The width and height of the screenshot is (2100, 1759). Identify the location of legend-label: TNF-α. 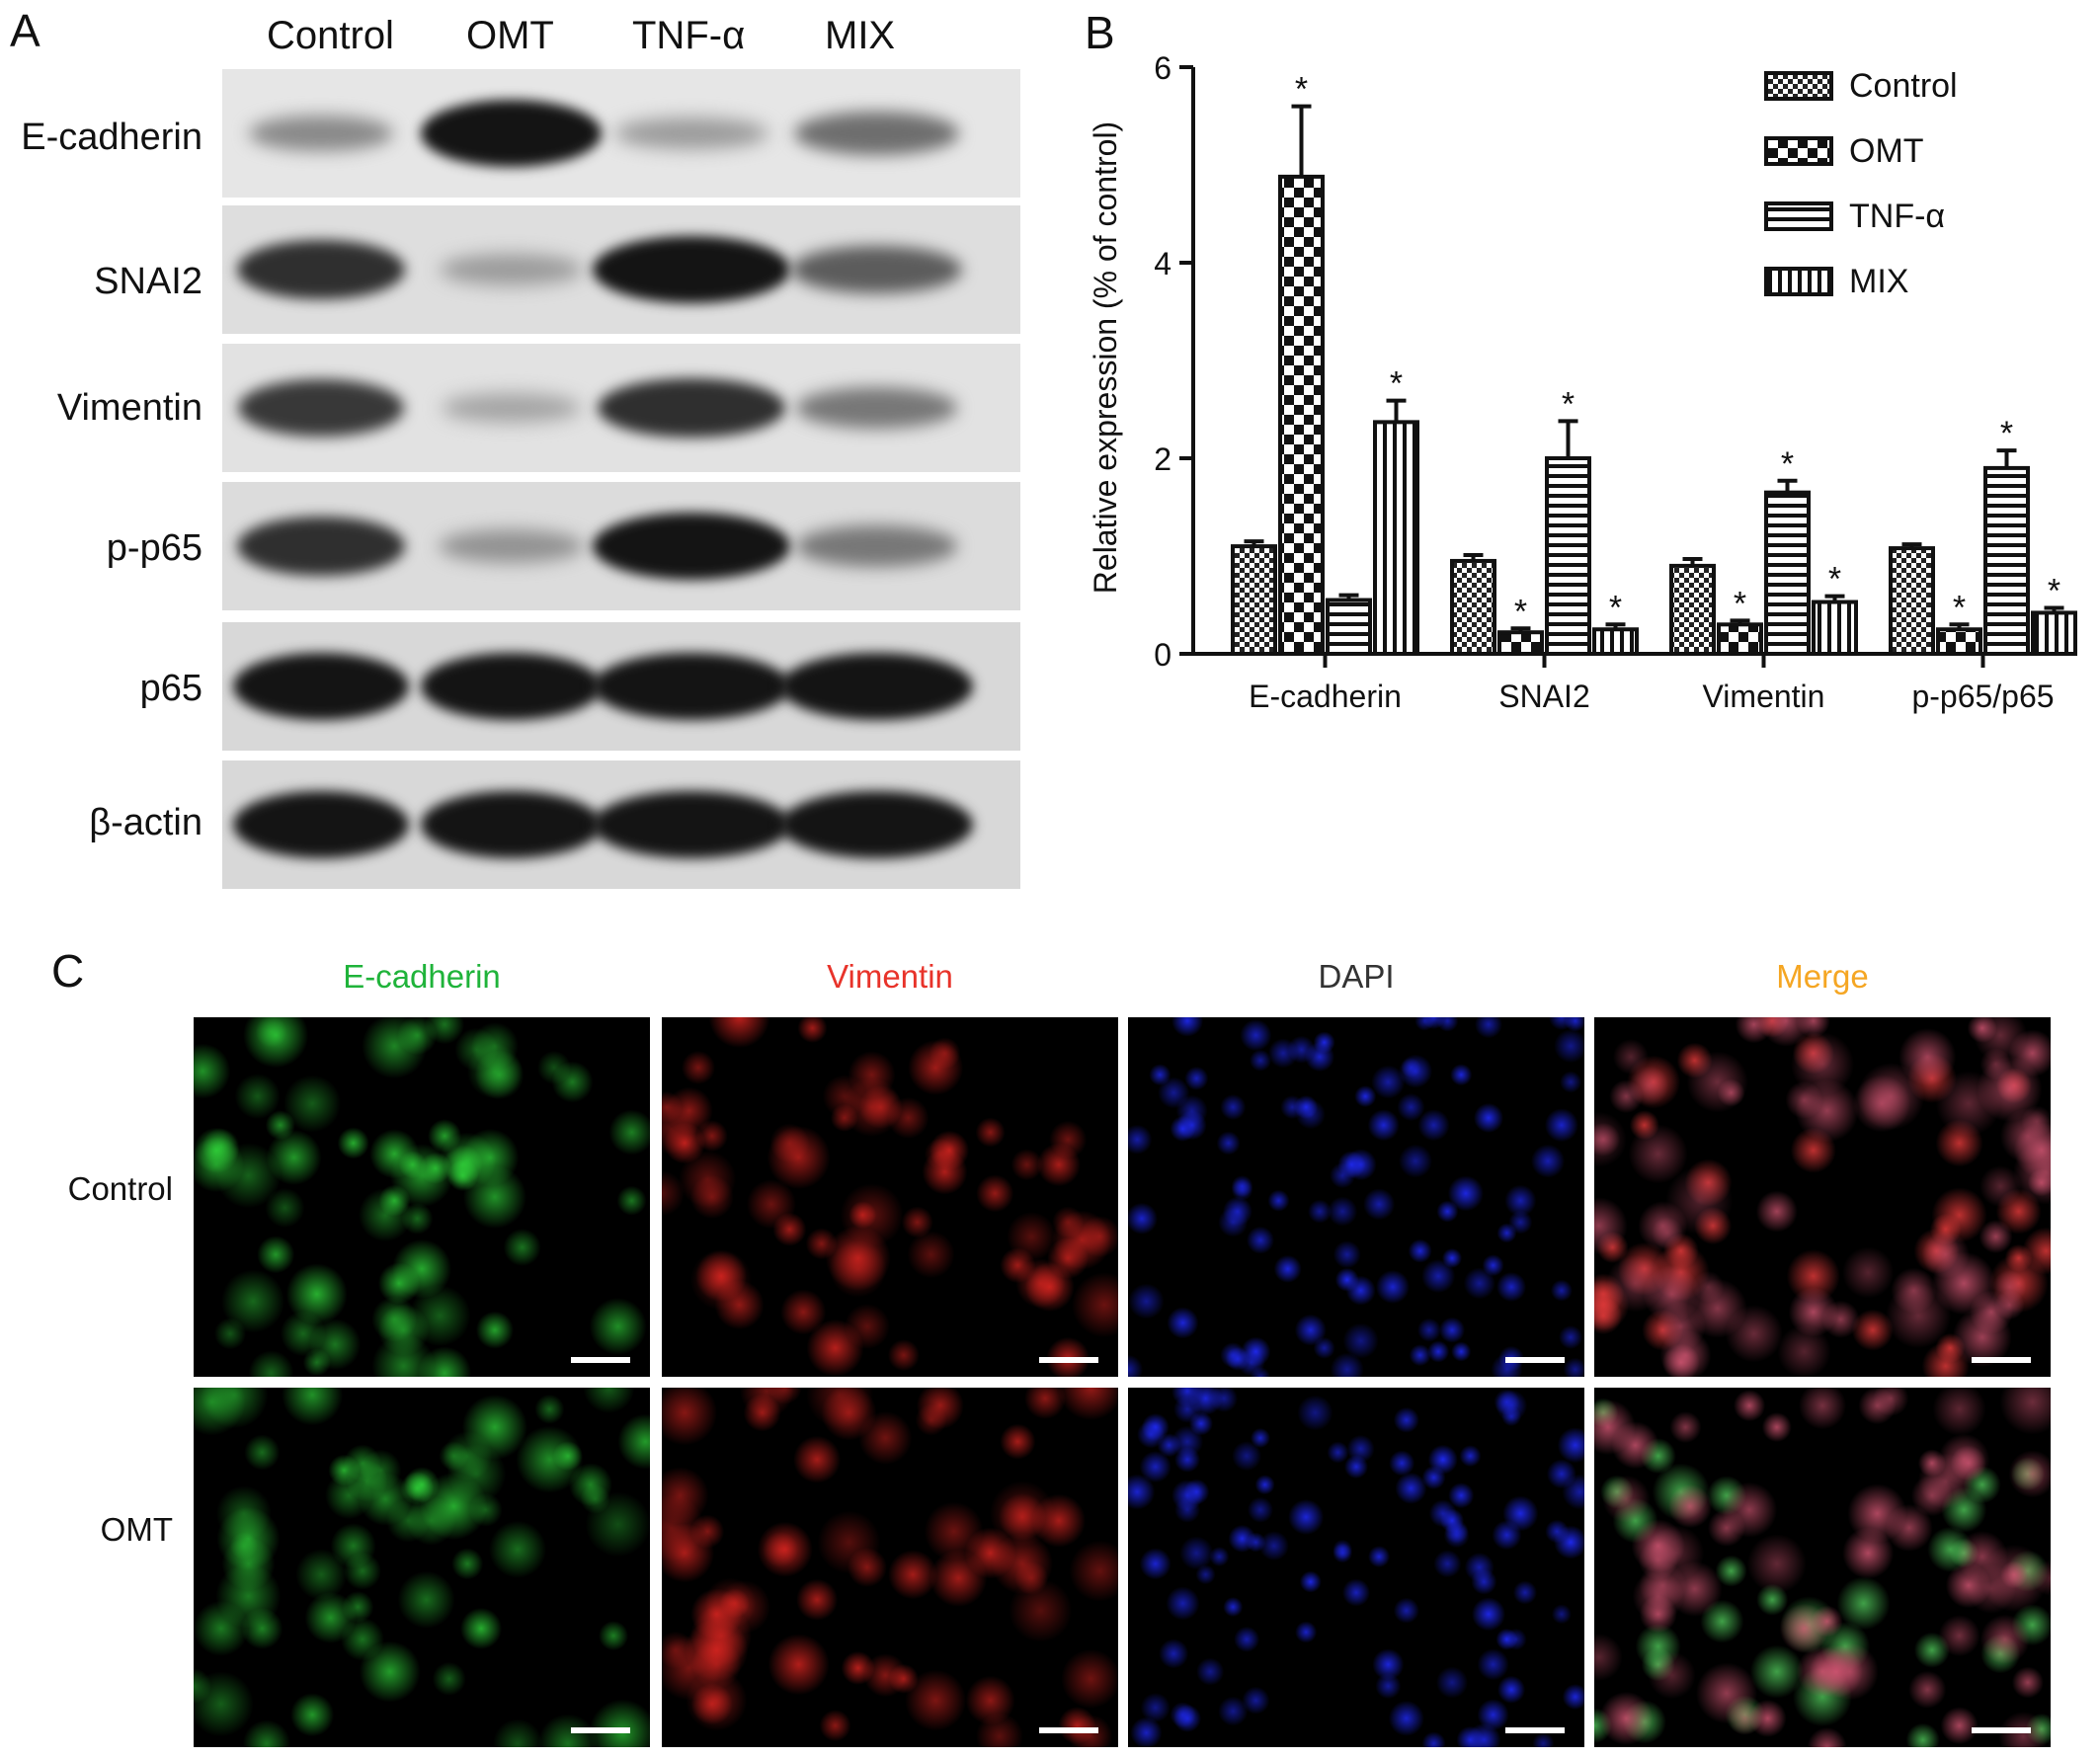
(1897, 216).